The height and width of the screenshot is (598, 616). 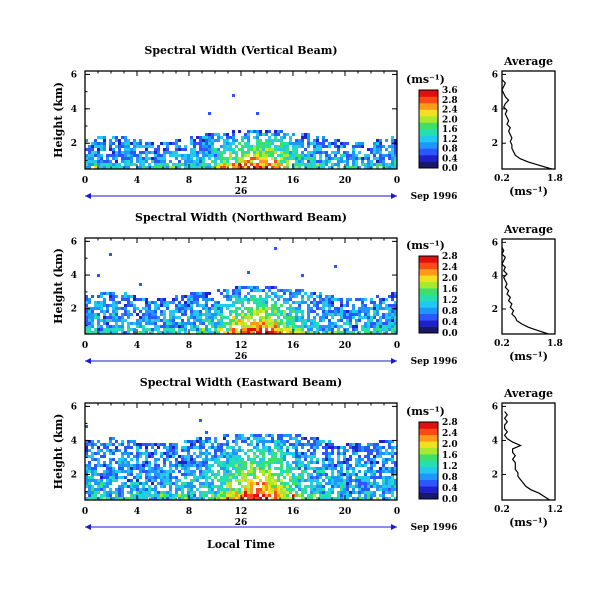 I want to click on x-tick-label: 4, so click(x=137, y=346).